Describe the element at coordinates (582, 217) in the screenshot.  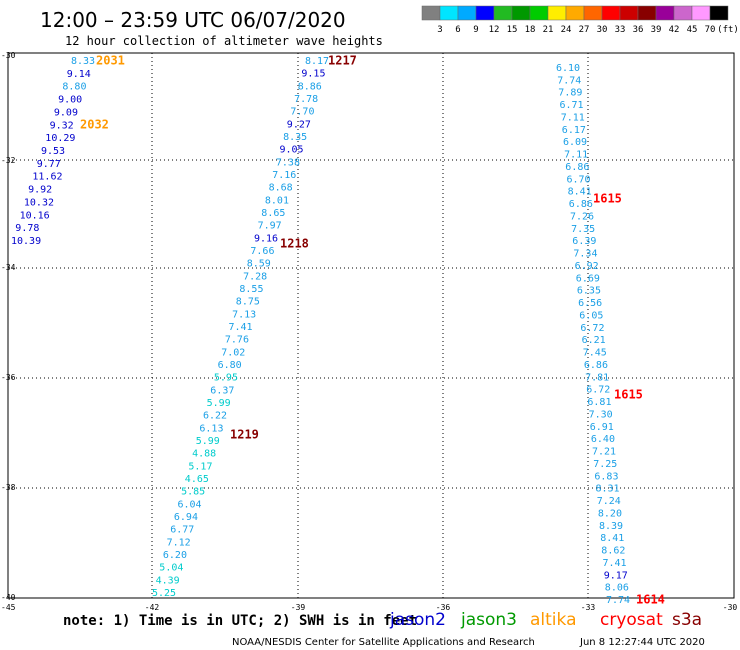
I see `wave-height-value: 7.26` at that location.